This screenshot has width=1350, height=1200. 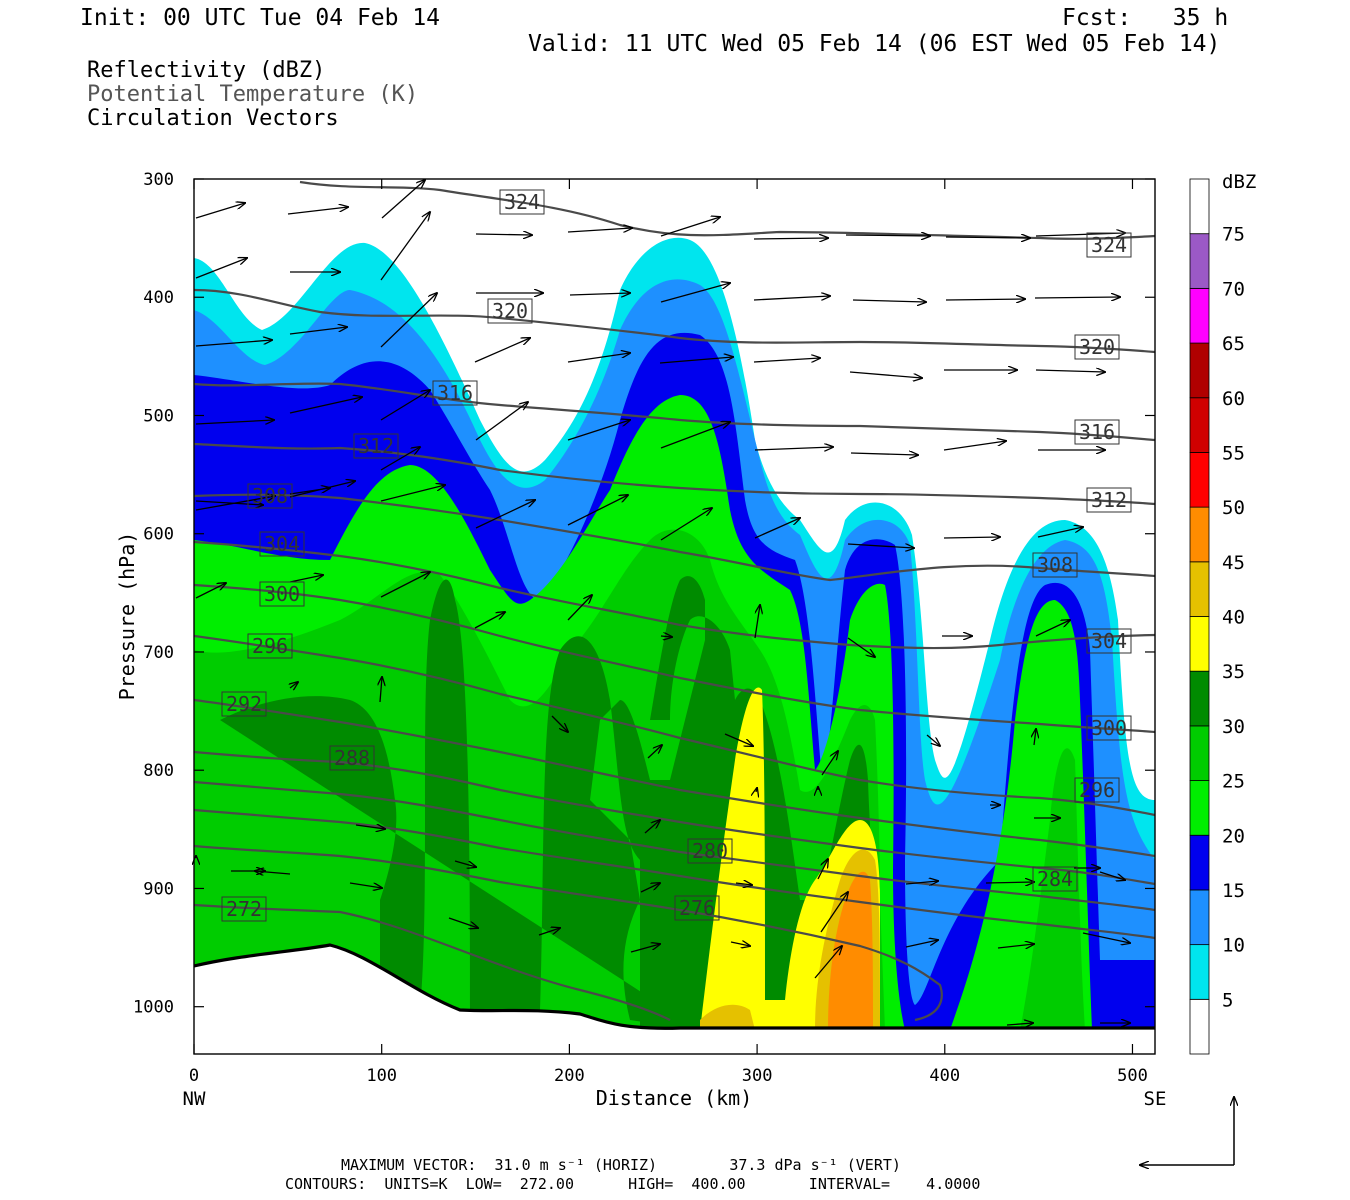 What do you see at coordinates (1145, 18) in the screenshot?
I see `forecast-hour: Fcst: 35 h` at bounding box center [1145, 18].